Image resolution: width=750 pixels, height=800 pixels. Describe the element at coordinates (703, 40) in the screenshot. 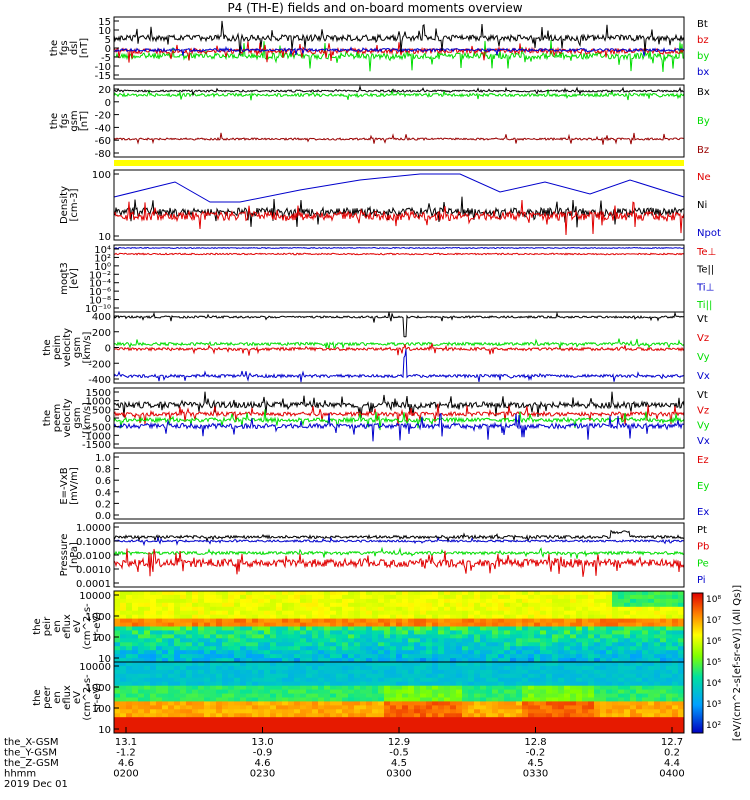

I see `legend-fgs-dsl-1: bz` at that location.